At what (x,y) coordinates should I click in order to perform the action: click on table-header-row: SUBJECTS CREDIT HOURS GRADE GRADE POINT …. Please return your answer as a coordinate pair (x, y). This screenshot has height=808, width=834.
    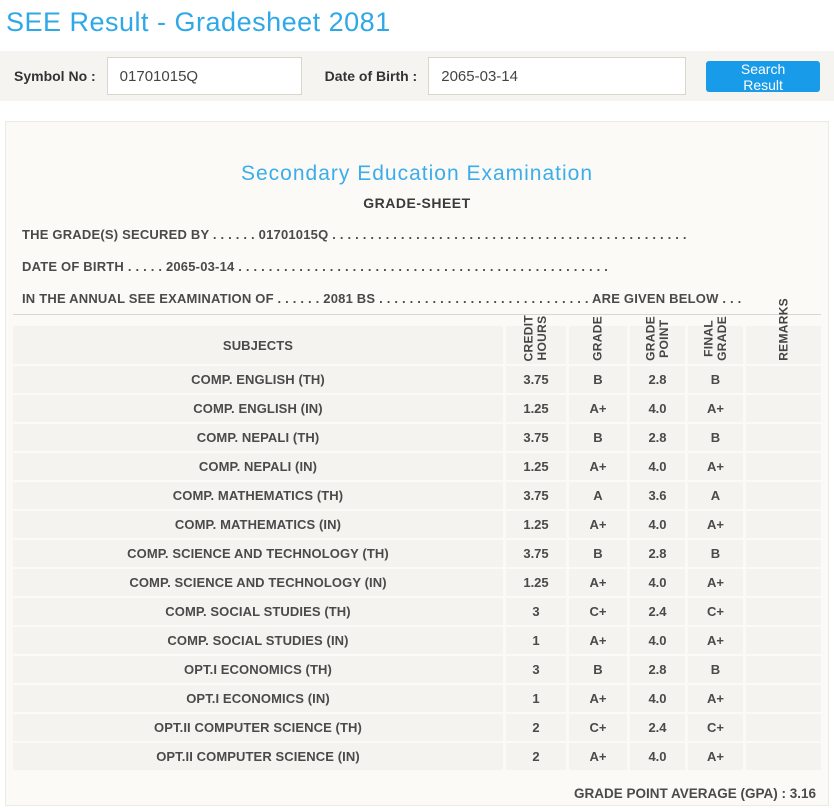
    Looking at the image, I should click on (417, 331).